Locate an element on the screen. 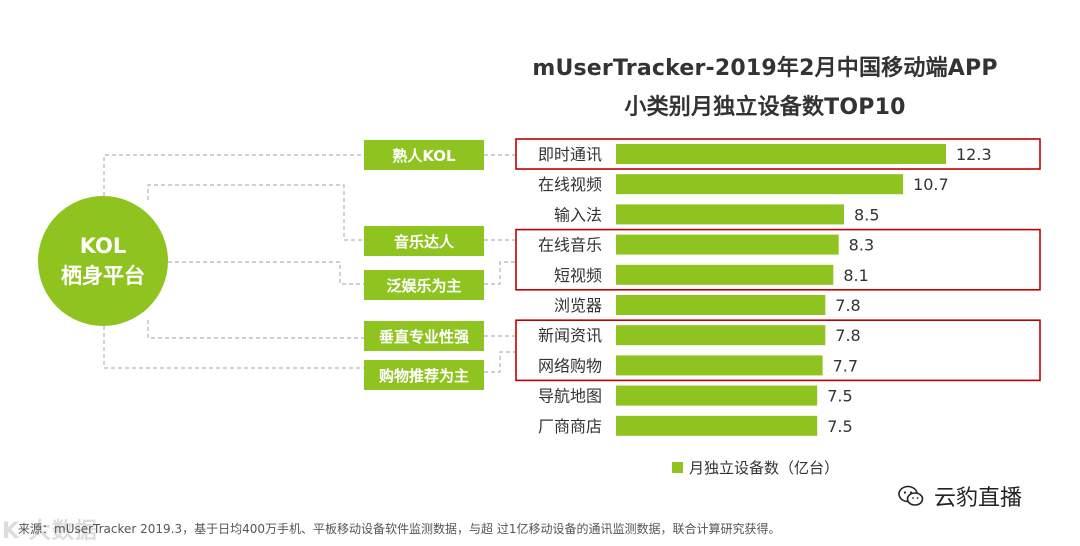 The image size is (1080, 546). category-label-3: 在线音乐 is located at coordinates (570, 245).